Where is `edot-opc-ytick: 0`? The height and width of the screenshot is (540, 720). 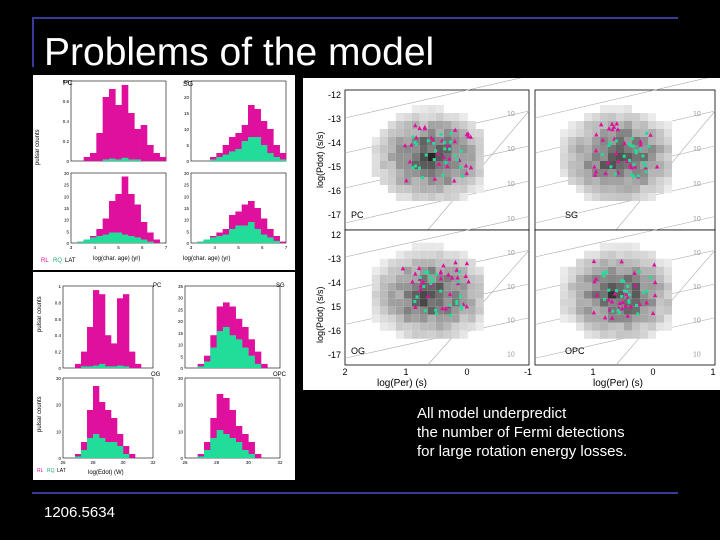 edot-opc-ytick: 0 is located at coordinates (181, 458).